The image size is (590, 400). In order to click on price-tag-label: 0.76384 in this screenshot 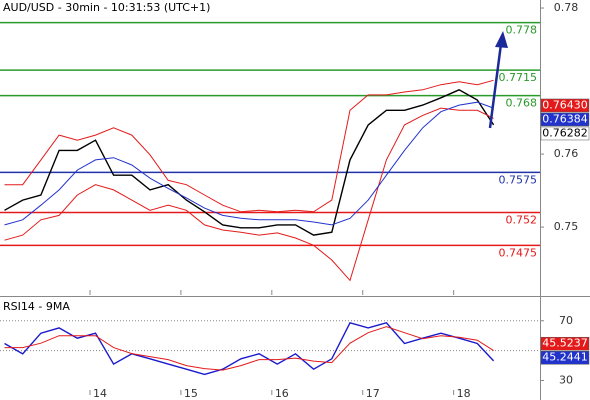, I will do `click(565, 118)`.